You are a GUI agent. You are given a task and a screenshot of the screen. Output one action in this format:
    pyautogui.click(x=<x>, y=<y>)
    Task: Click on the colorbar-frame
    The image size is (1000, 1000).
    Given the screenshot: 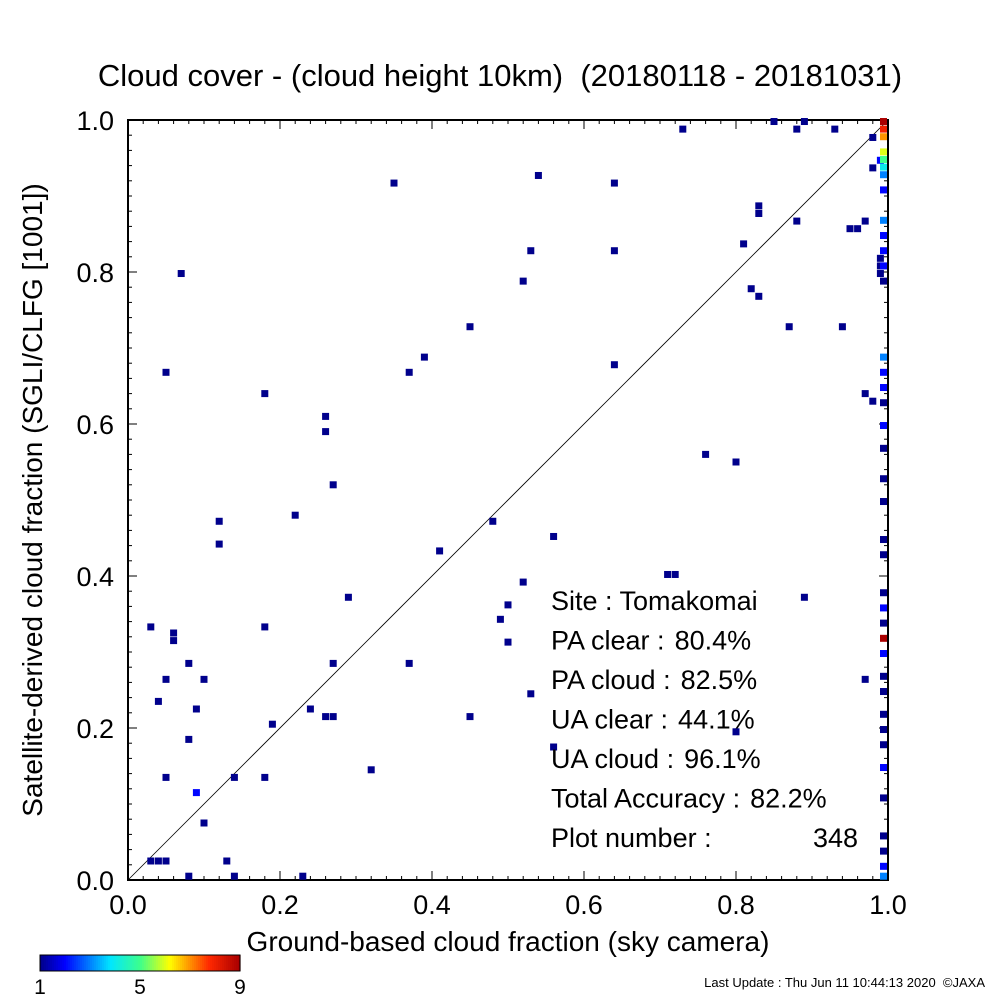 What is the action you would take?
    pyautogui.click(x=140, y=963)
    